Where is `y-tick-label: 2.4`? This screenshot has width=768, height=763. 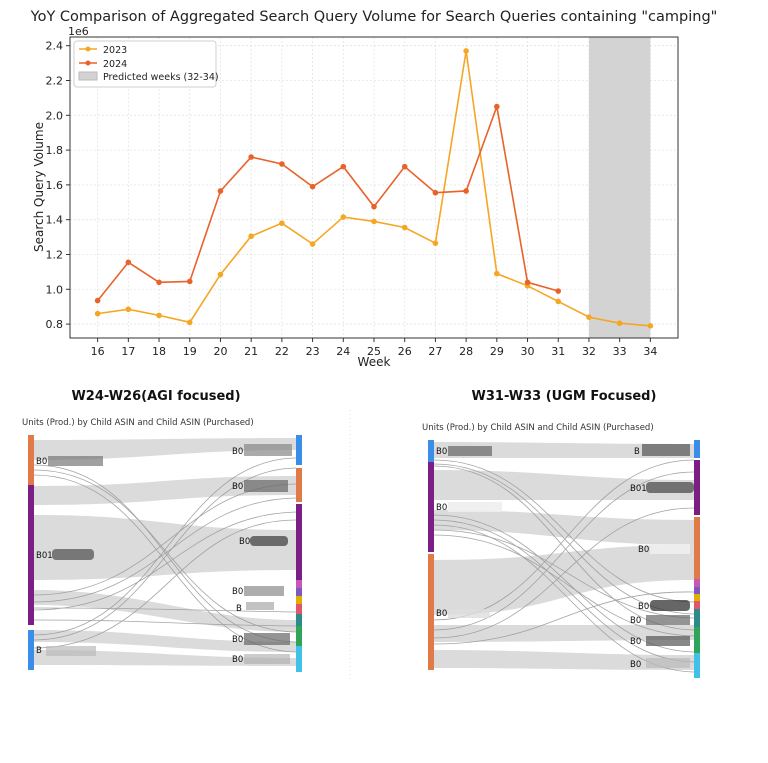
y-tick-label: 2.4 is located at coordinates (55, 46).